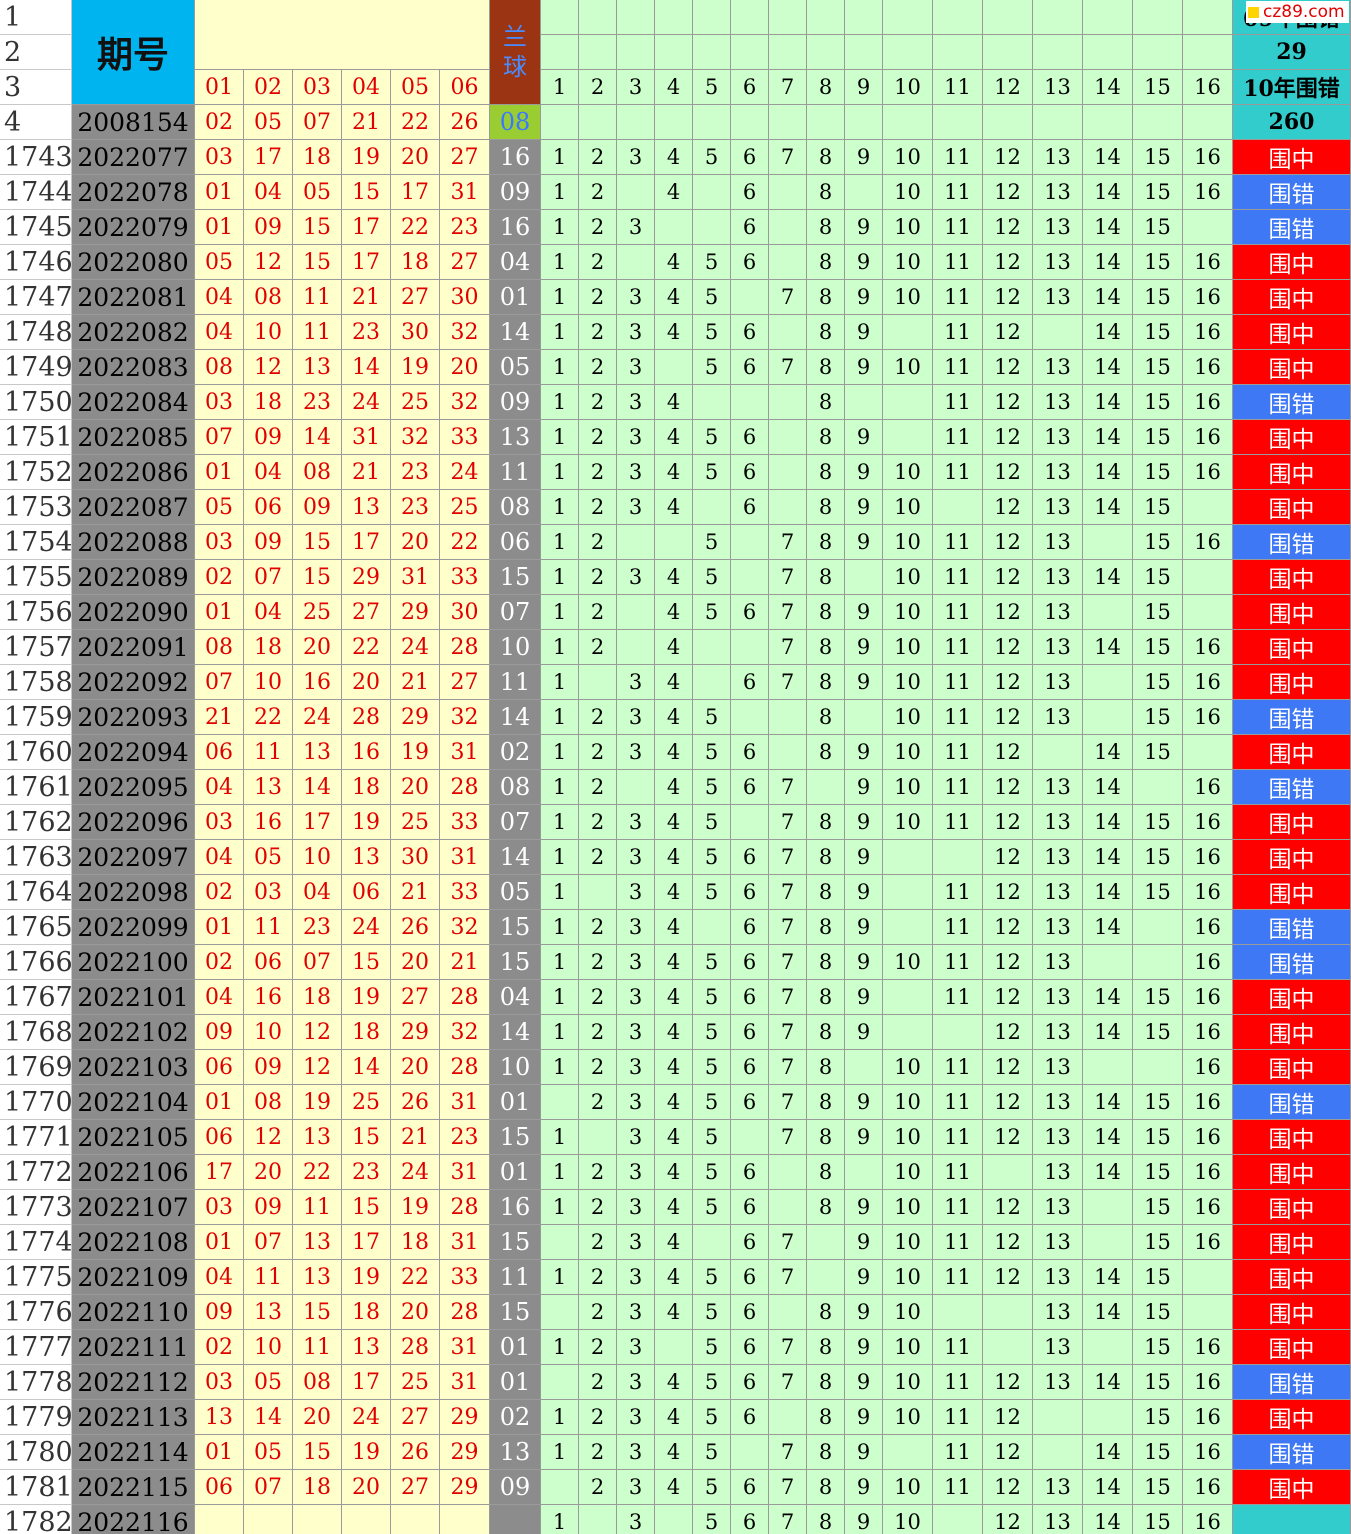 Image resolution: width=1351 pixels, height=1534 pixels. I want to click on row-number: 1752, so click(36, 472).